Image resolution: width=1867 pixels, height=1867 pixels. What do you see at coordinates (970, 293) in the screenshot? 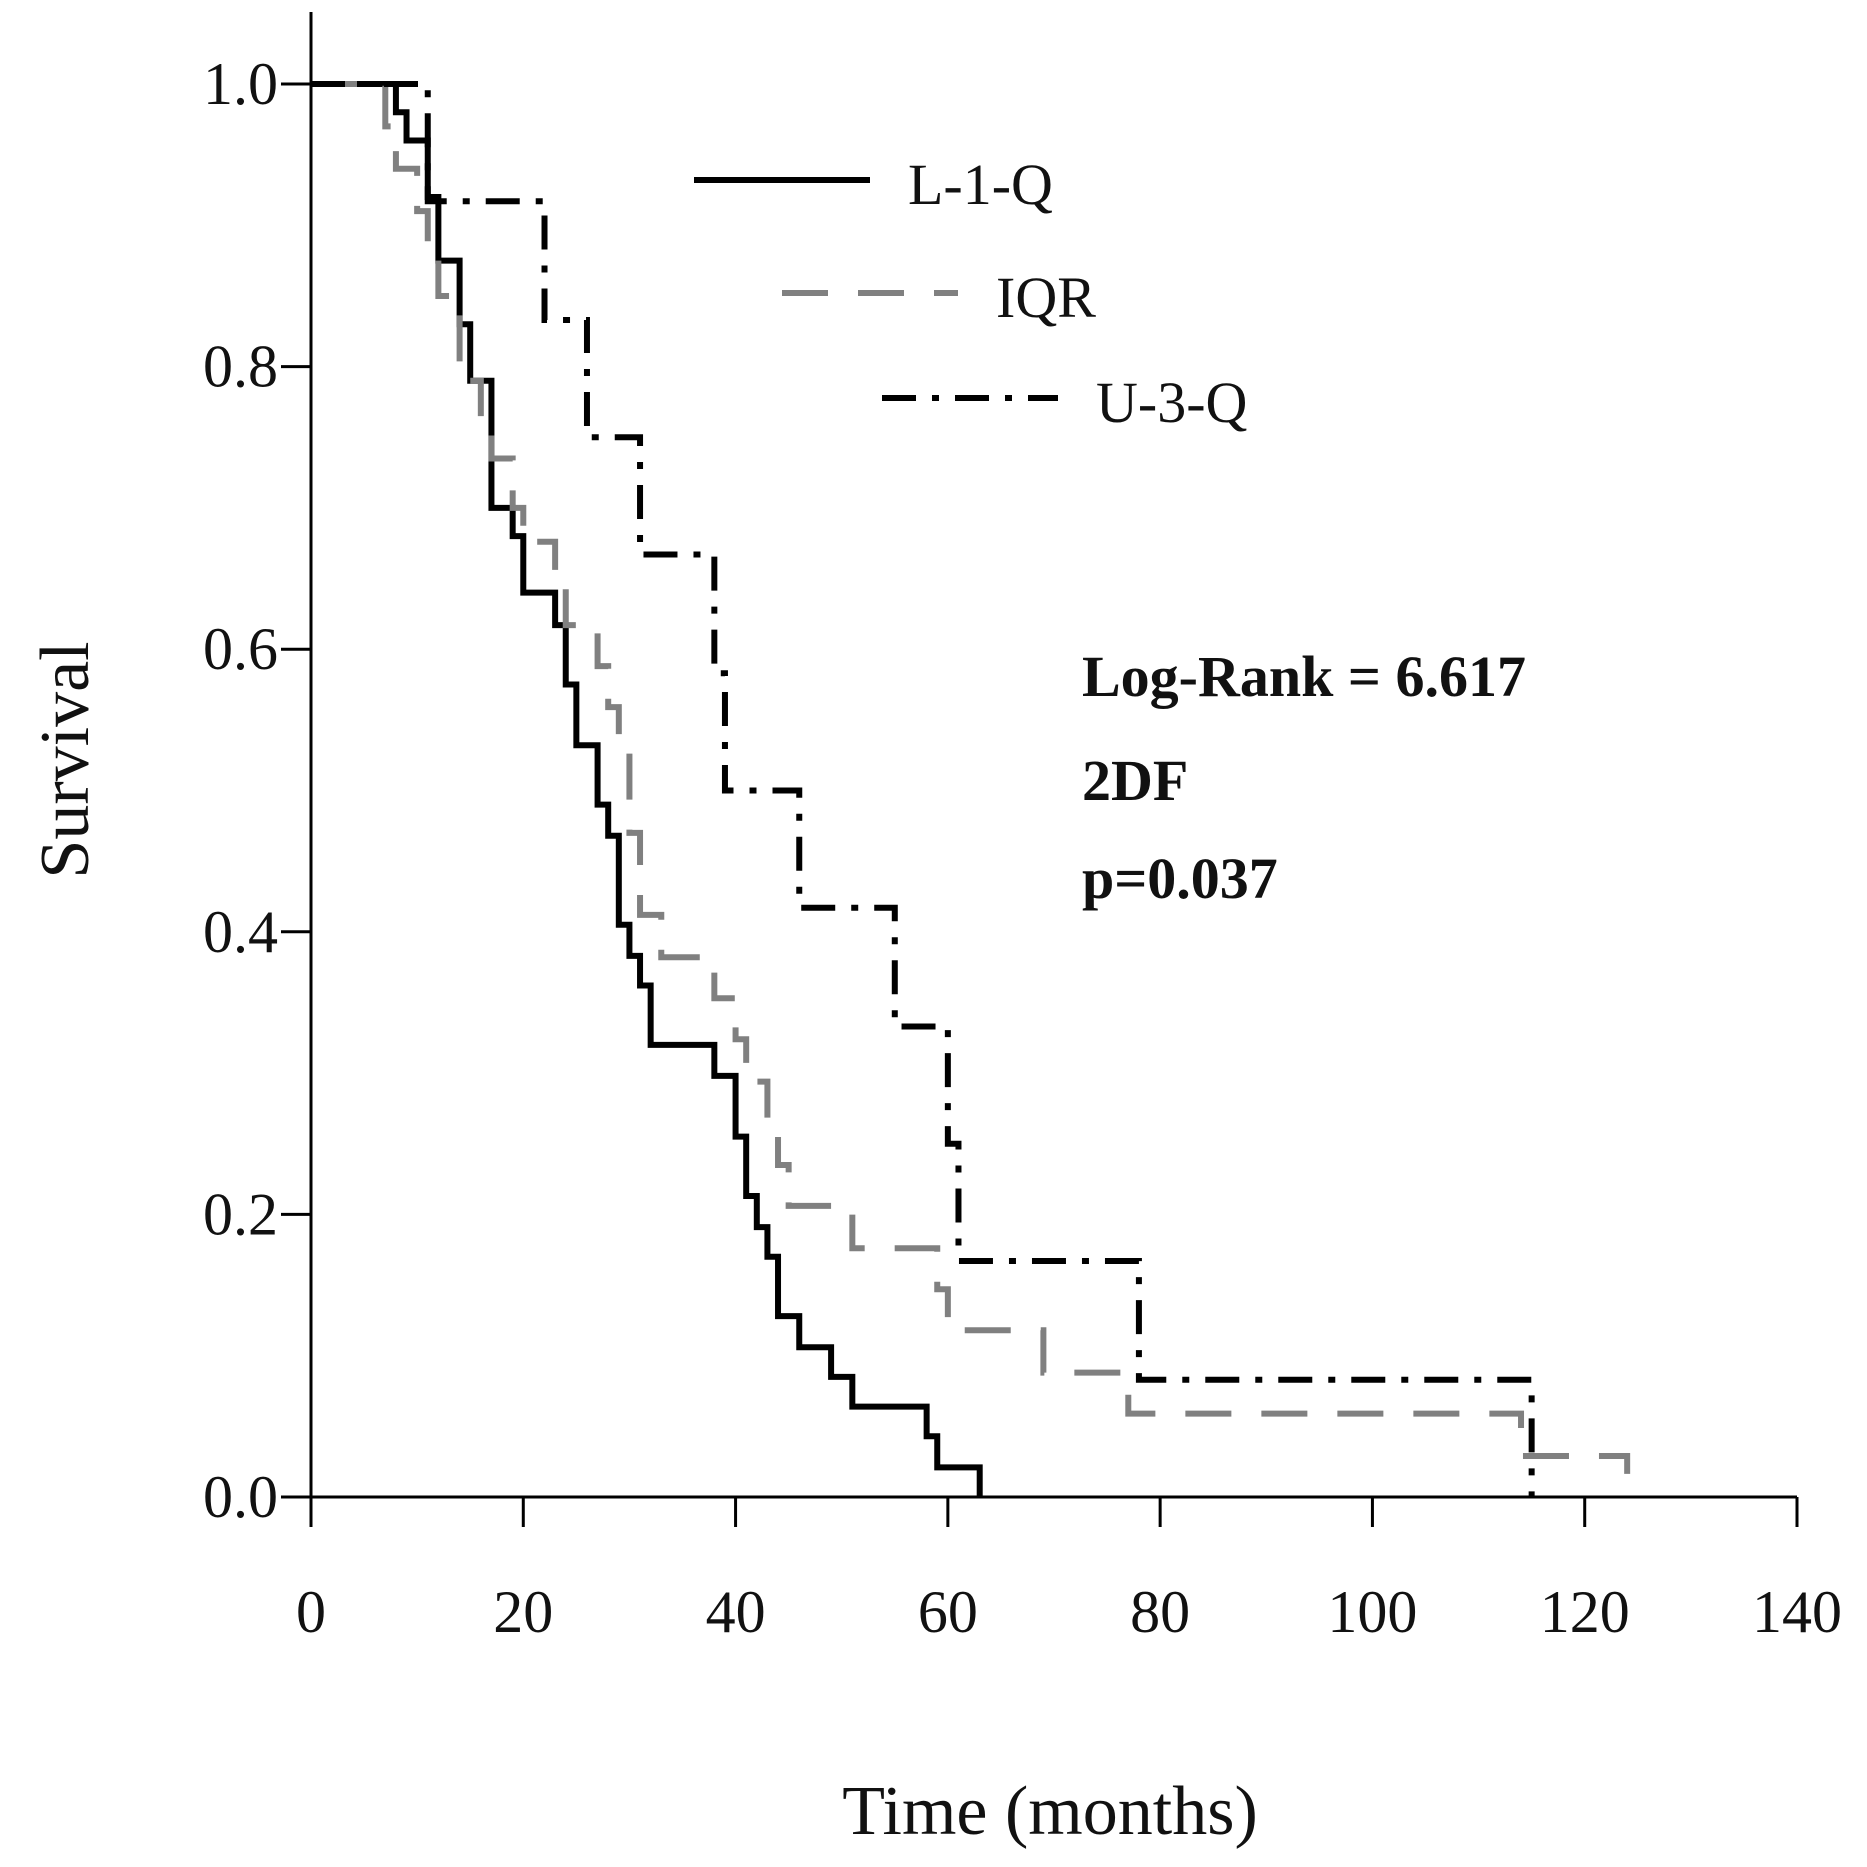
I see `legend: L-1-Q IQR U-3-Q` at bounding box center [970, 293].